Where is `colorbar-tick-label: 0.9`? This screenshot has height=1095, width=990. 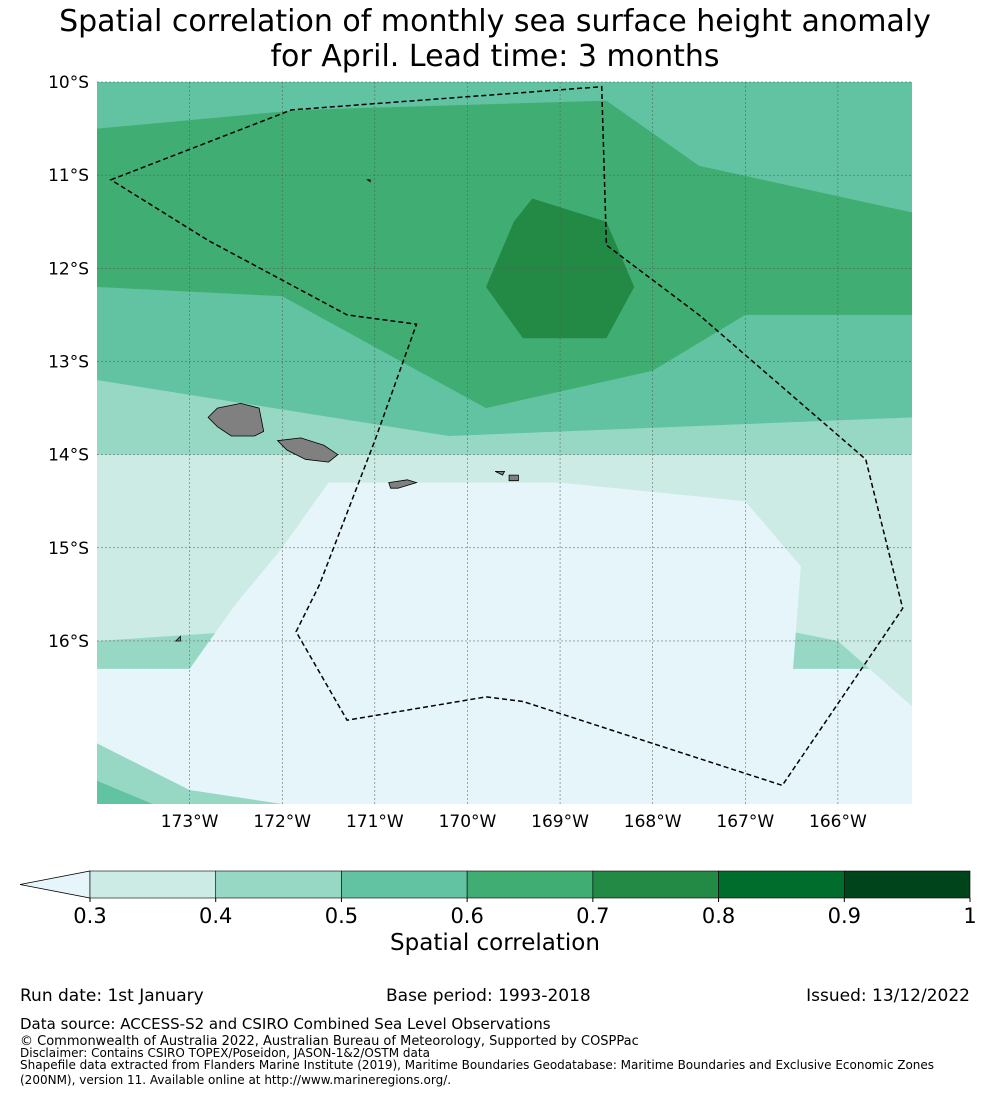
colorbar-tick-label: 0.9 is located at coordinates (844, 915).